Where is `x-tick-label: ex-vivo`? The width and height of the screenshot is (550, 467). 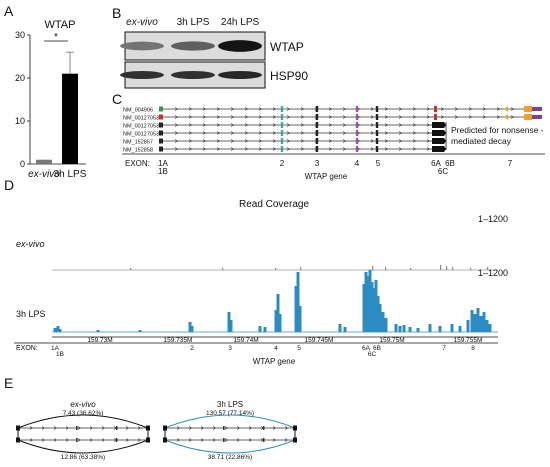 x-tick-label: ex-vivo is located at coordinates (44, 174).